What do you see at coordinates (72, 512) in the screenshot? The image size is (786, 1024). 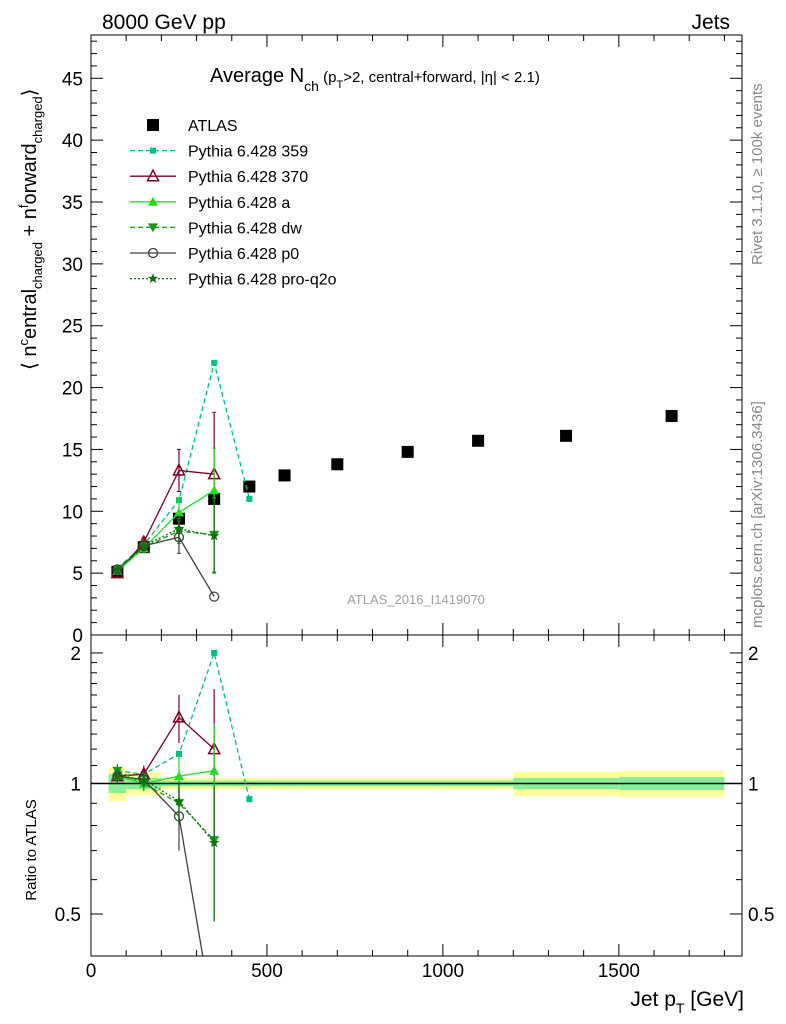 I see `y-tick-label: 10` at bounding box center [72, 512].